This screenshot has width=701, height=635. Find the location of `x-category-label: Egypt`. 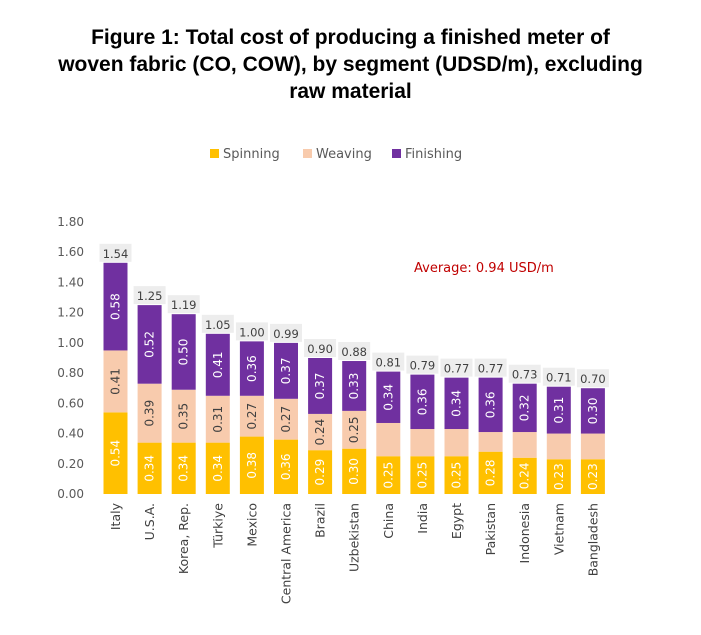

x-category-label: Egypt is located at coordinates (456, 521).